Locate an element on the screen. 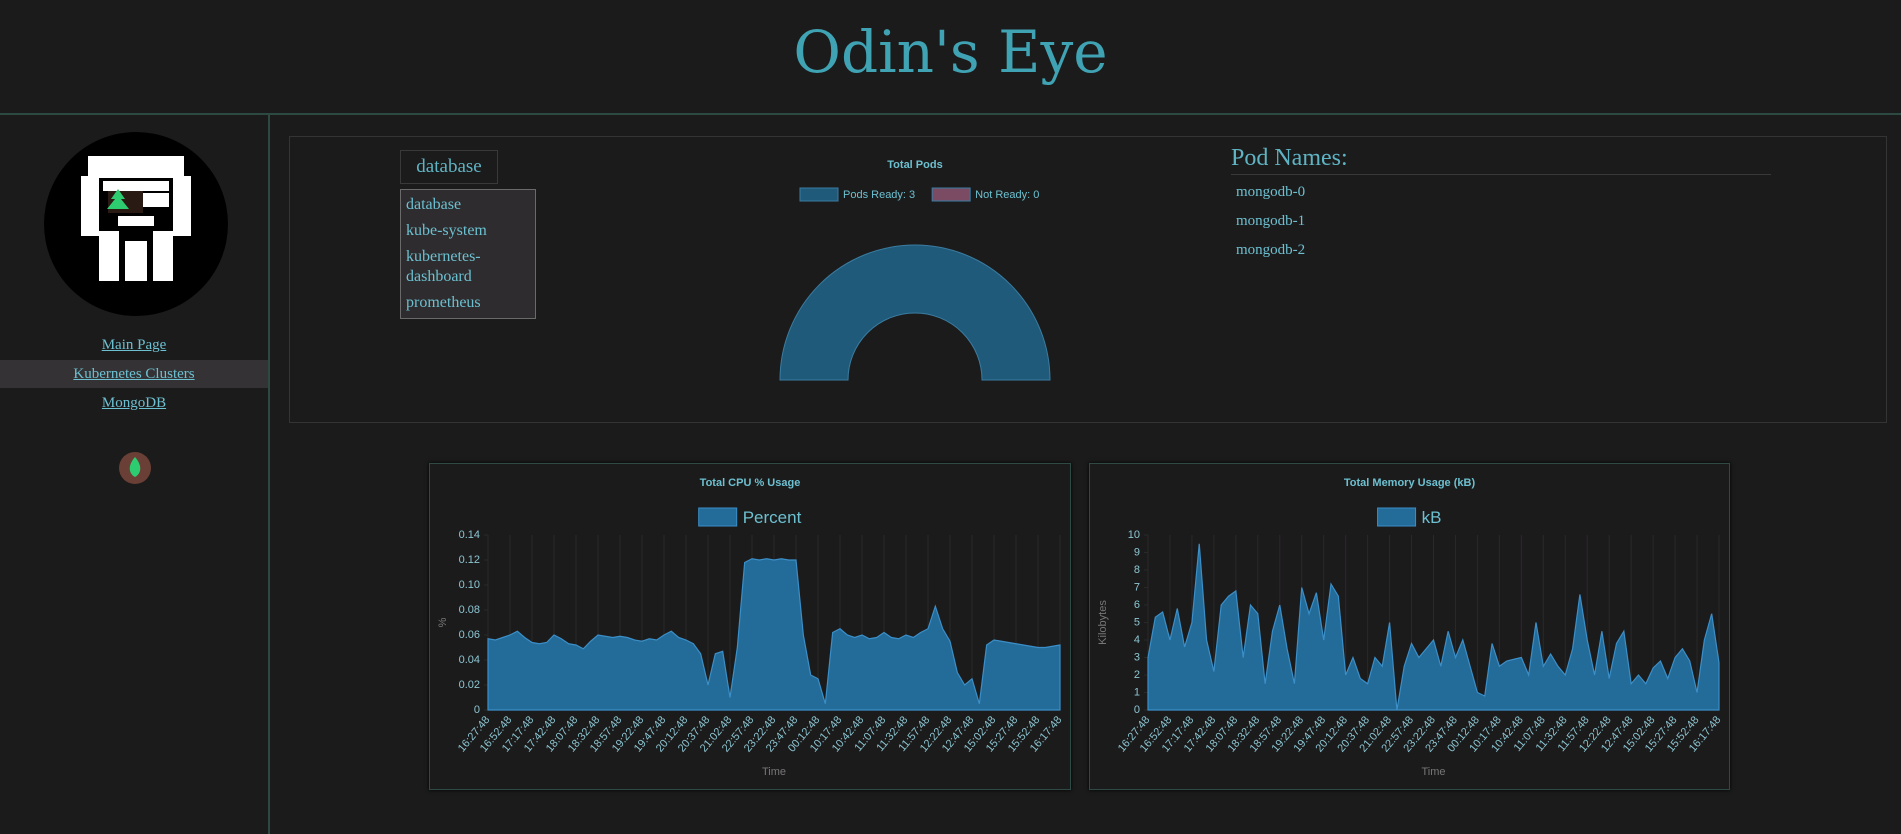 The image size is (1901, 834). nav-item: Main Page is located at coordinates (134, 345).